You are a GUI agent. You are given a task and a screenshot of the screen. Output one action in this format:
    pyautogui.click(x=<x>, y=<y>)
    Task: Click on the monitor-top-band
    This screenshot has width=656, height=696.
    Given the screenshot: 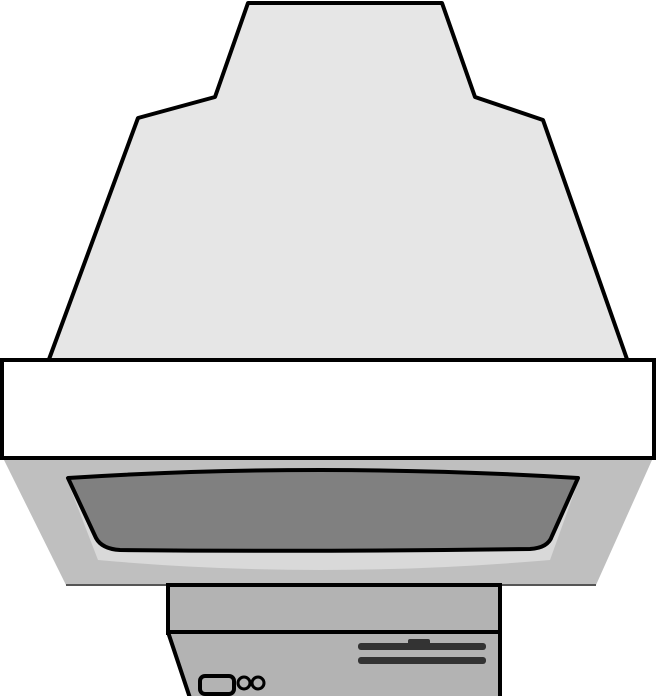 What is the action you would take?
    pyautogui.click(x=328, y=409)
    